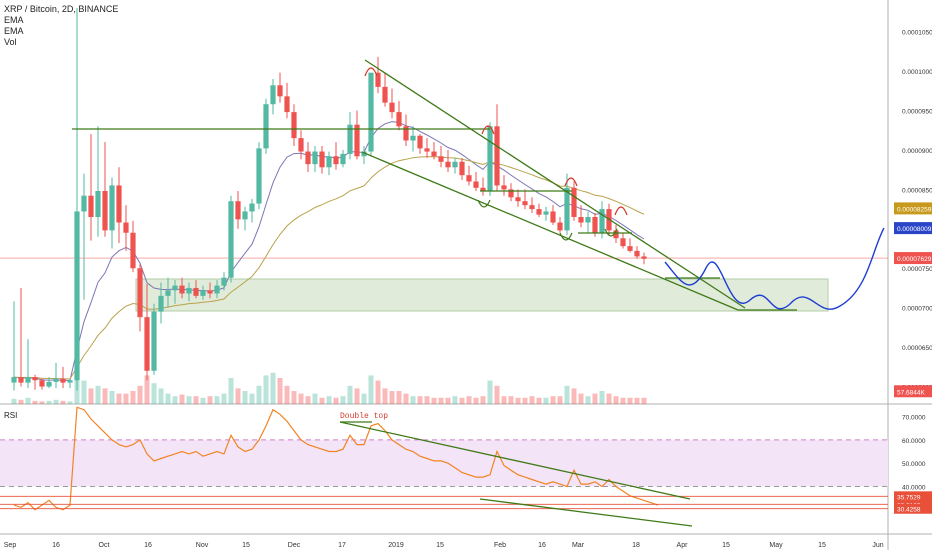 This screenshot has height=550, width=932. What do you see at coordinates (342, 545) in the screenshot?
I see `time-tick-label: 17` at bounding box center [342, 545].